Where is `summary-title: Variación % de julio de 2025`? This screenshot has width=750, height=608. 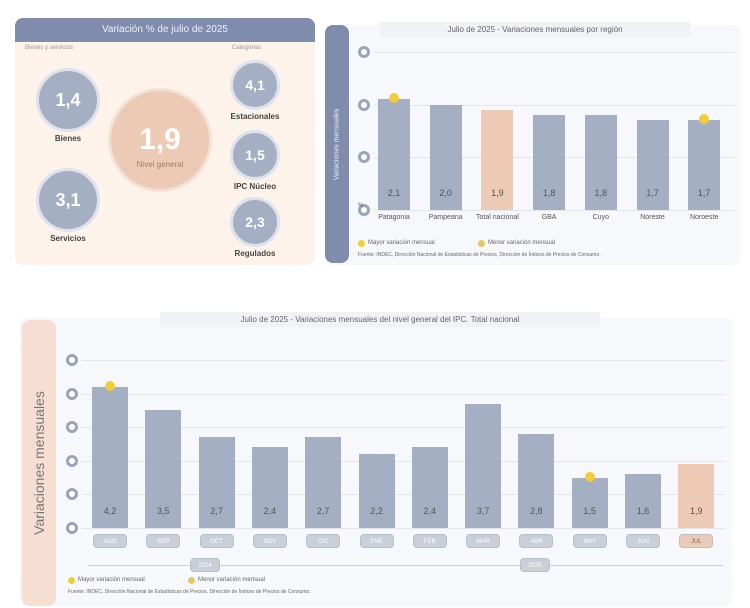
summary-title: Variación % de julio de 2025 is located at coordinates (165, 30).